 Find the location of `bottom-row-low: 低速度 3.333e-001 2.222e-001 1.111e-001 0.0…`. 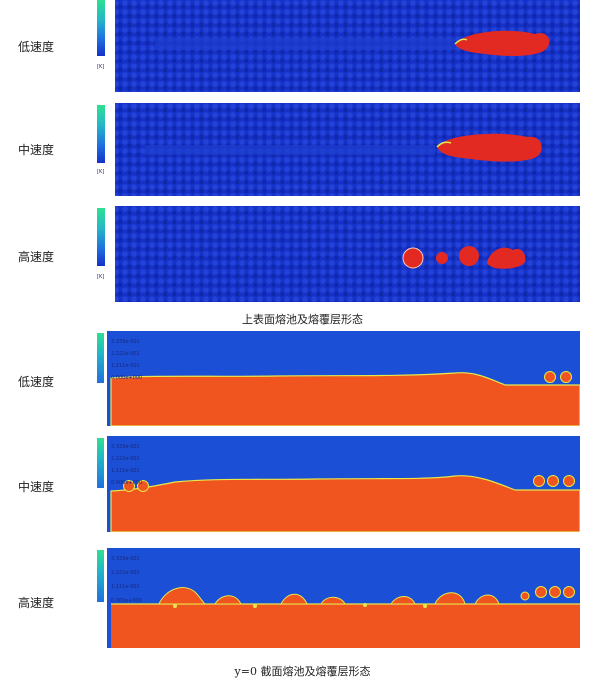

bottom-row-low: 低速度 3.333e-001 2.222e-001 1.111e-001 0.0… is located at coordinates (302, 378).